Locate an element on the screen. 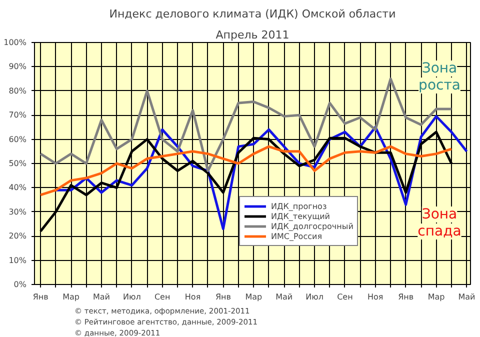  y-tick-label: 0% is located at coordinates (20, 284).